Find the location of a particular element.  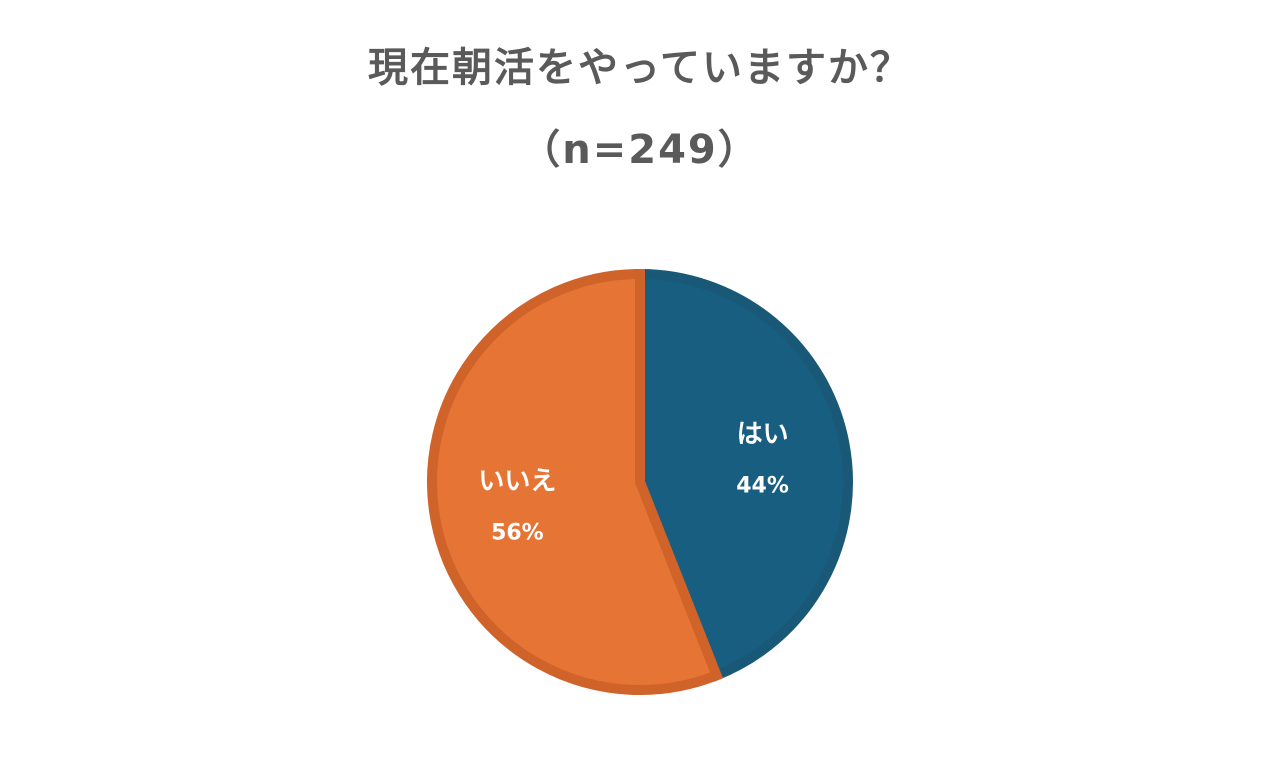

pie-labels: はい 44% いいえ 56% is located at coordinates (633, 483).